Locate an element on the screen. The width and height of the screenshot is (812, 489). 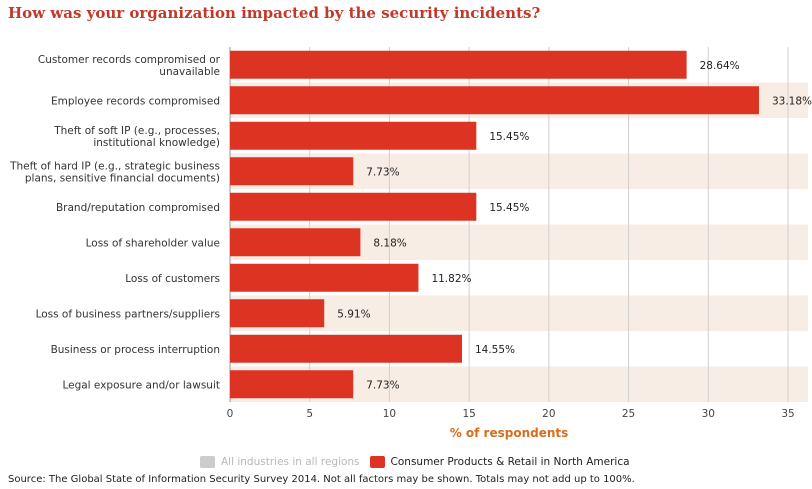
legend-label-all-industries: All industries in all regions is located at coordinates (290, 462).